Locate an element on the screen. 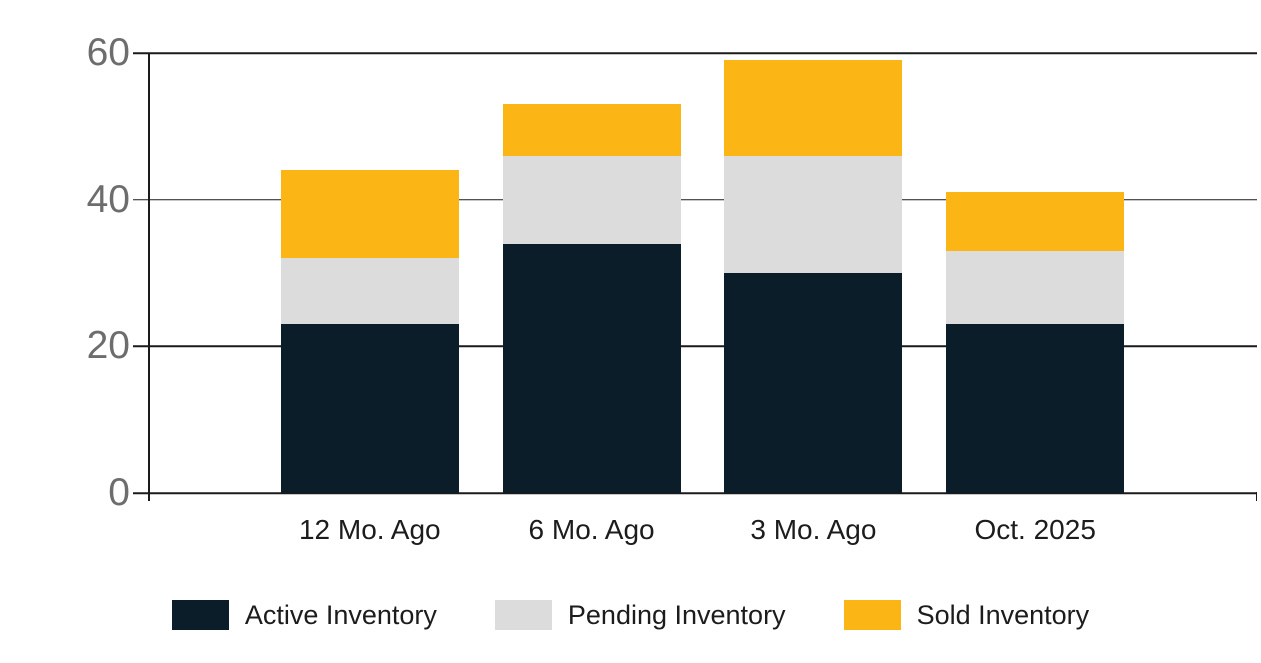 The height and width of the screenshot is (663, 1261). x-tick-label-3-mo-ago: 3 Mo. Ago is located at coordinates (813, 529).